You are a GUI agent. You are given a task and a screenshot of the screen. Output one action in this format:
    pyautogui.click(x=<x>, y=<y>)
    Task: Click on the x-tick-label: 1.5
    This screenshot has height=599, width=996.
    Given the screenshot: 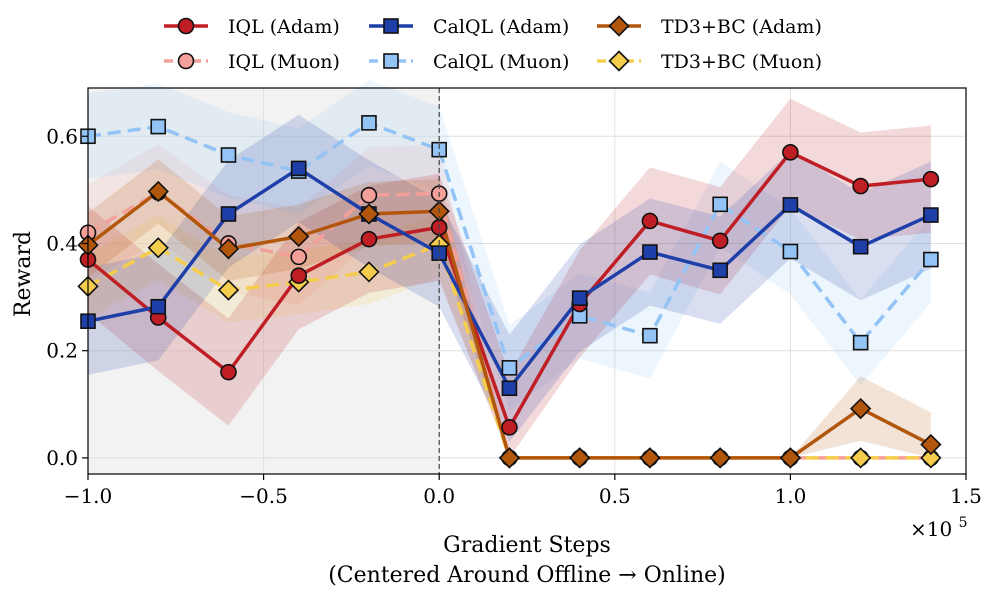 What is the action you would take?
    pyautogui.click(x=966, y=496)
    